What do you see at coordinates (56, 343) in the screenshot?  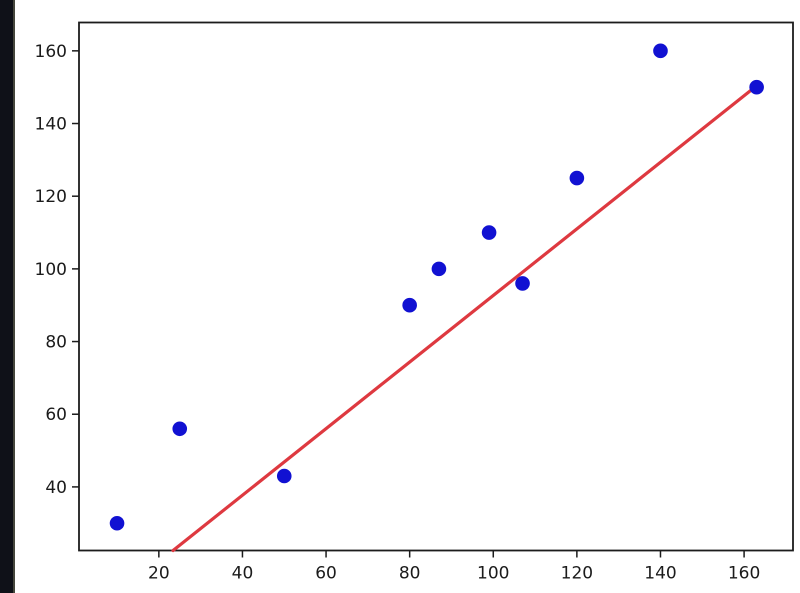 I see `y-tick-label: 80` at bounding box center [56, 343].